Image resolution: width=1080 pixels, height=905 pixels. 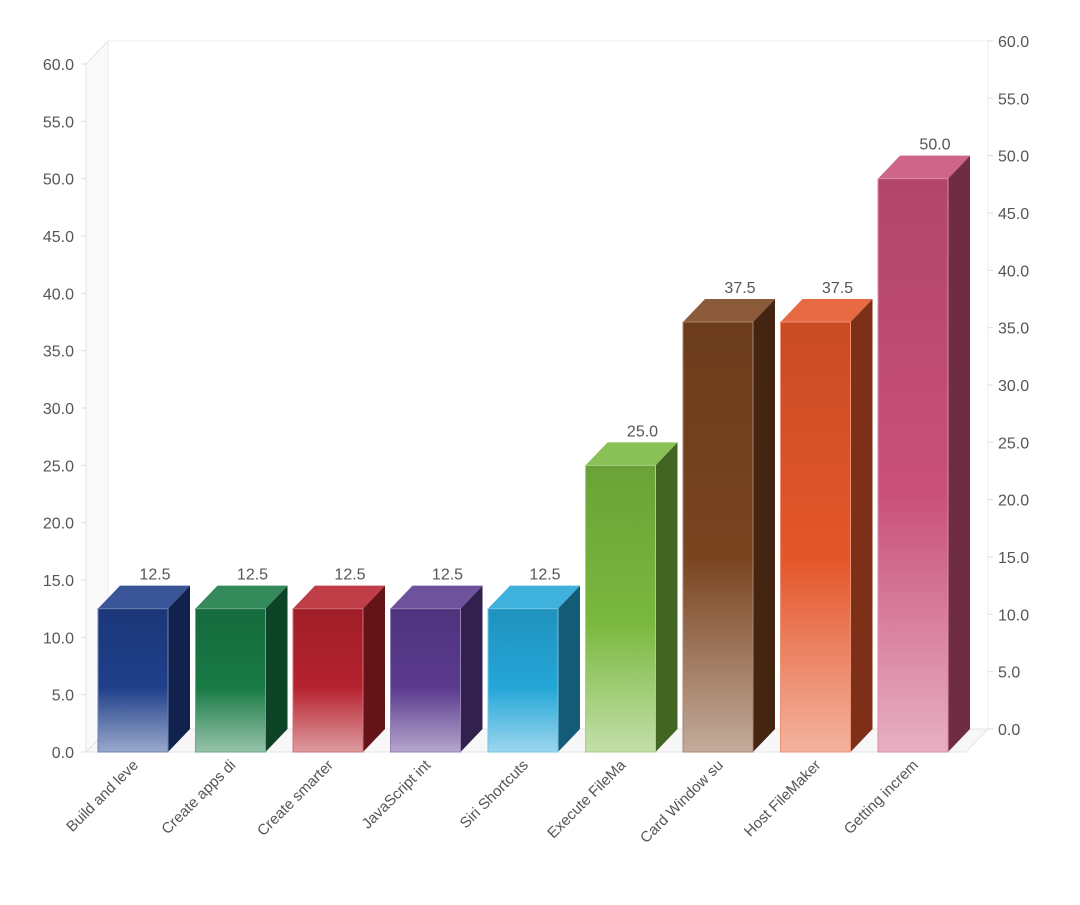 What do you see at coordinates (58, 122) in the screenshot?
I see `left-y-tick-label: 55.0` at bounding box center [58, 122].